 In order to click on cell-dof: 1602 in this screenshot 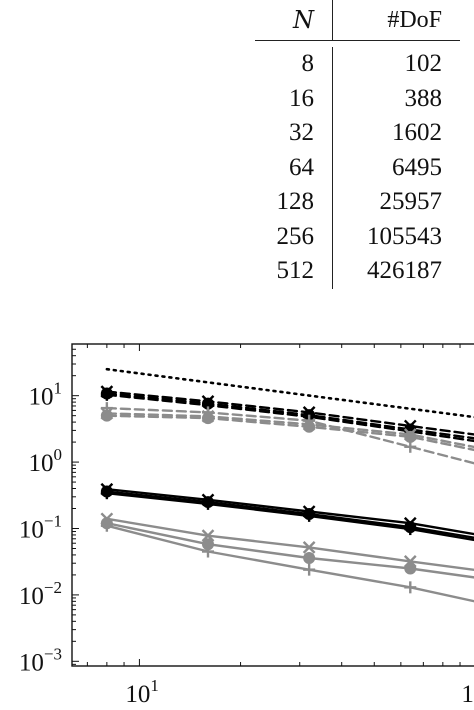, I will do `click(417, 132)`.